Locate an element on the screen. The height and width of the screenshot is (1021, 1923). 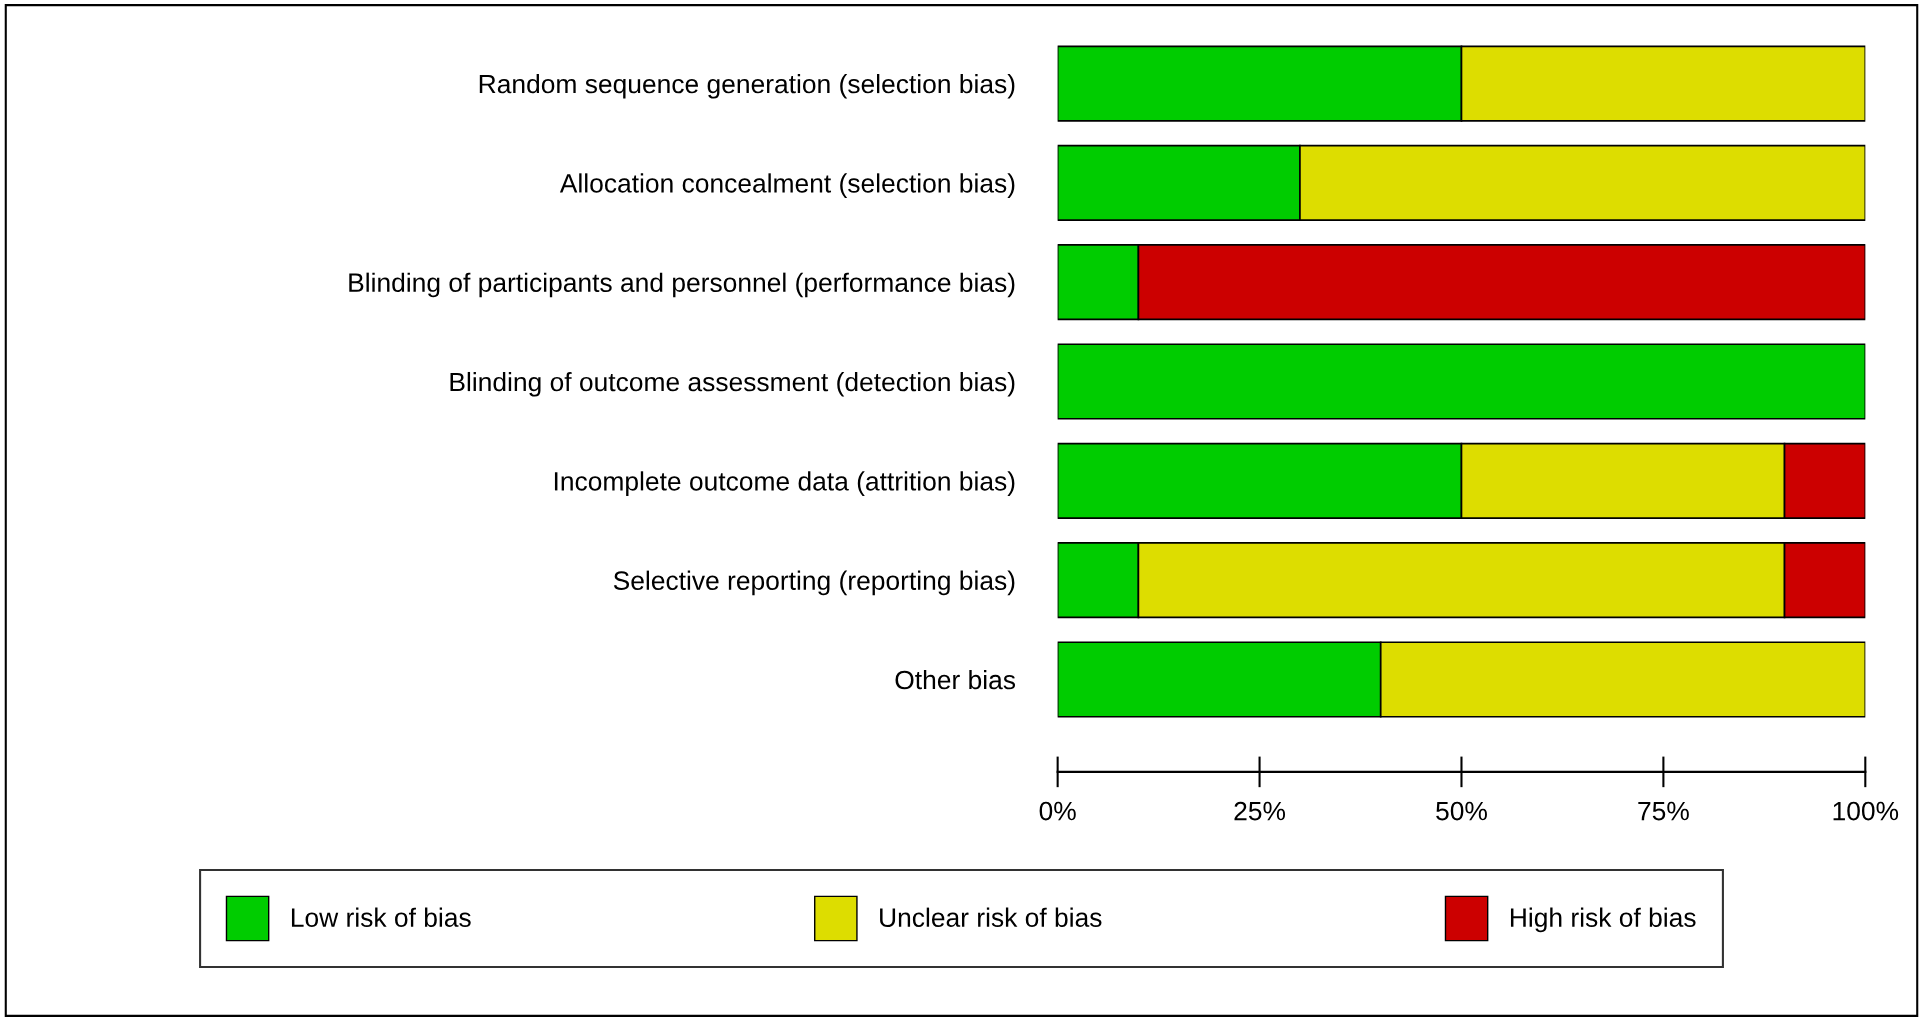
y-tick-label: Selective reporting (reporting bias) is located at coordinates (814, 583).